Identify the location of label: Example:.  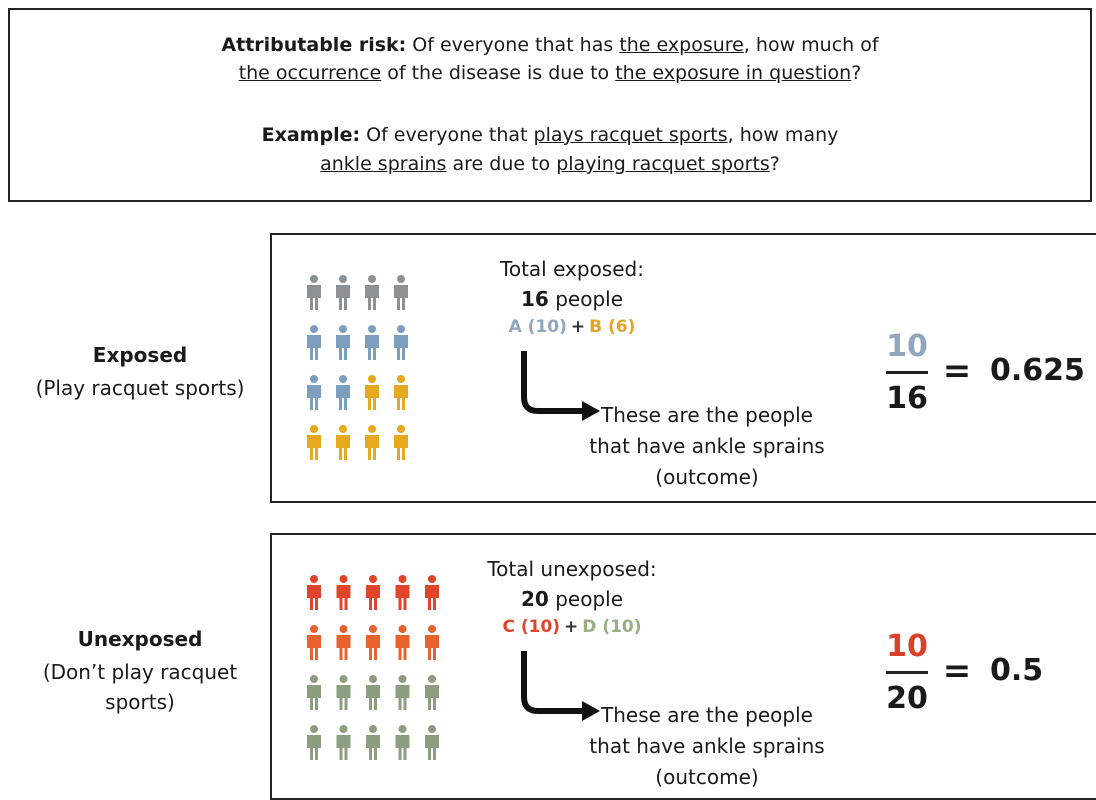
(311, 135).